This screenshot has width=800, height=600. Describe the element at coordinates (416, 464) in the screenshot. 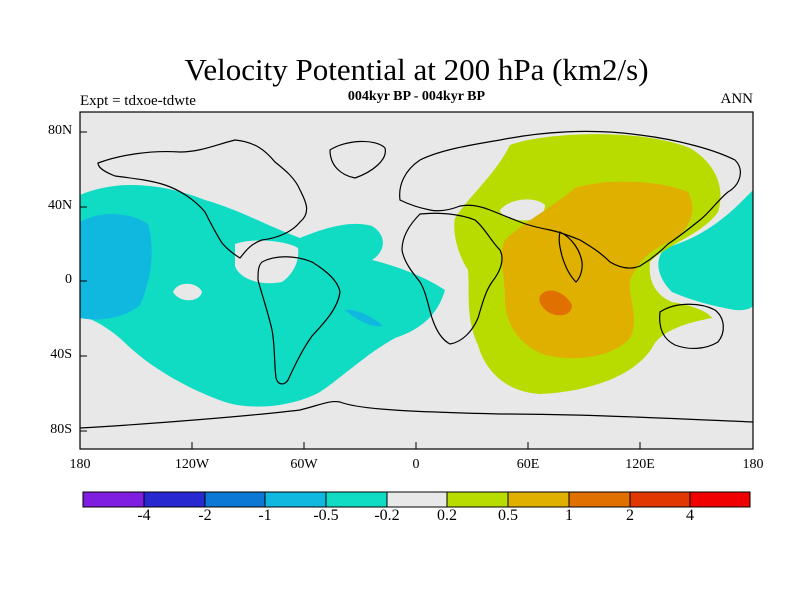

I see `lon-label-0: 0` at that location.